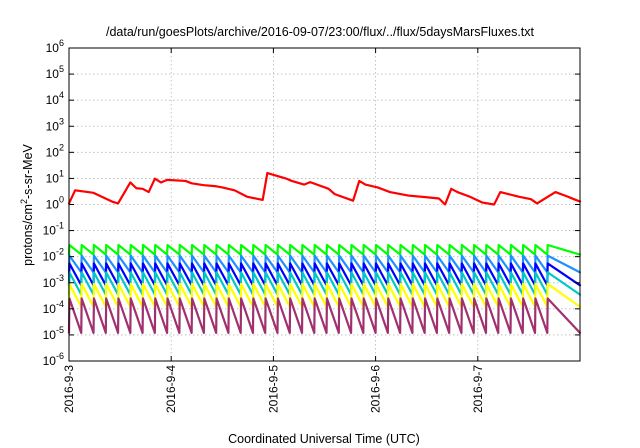  What do you see at coordinates (53, 229) in the screenshot?
I see `y-tick-label: 10⁻¹` at bounding box center [53, 229].